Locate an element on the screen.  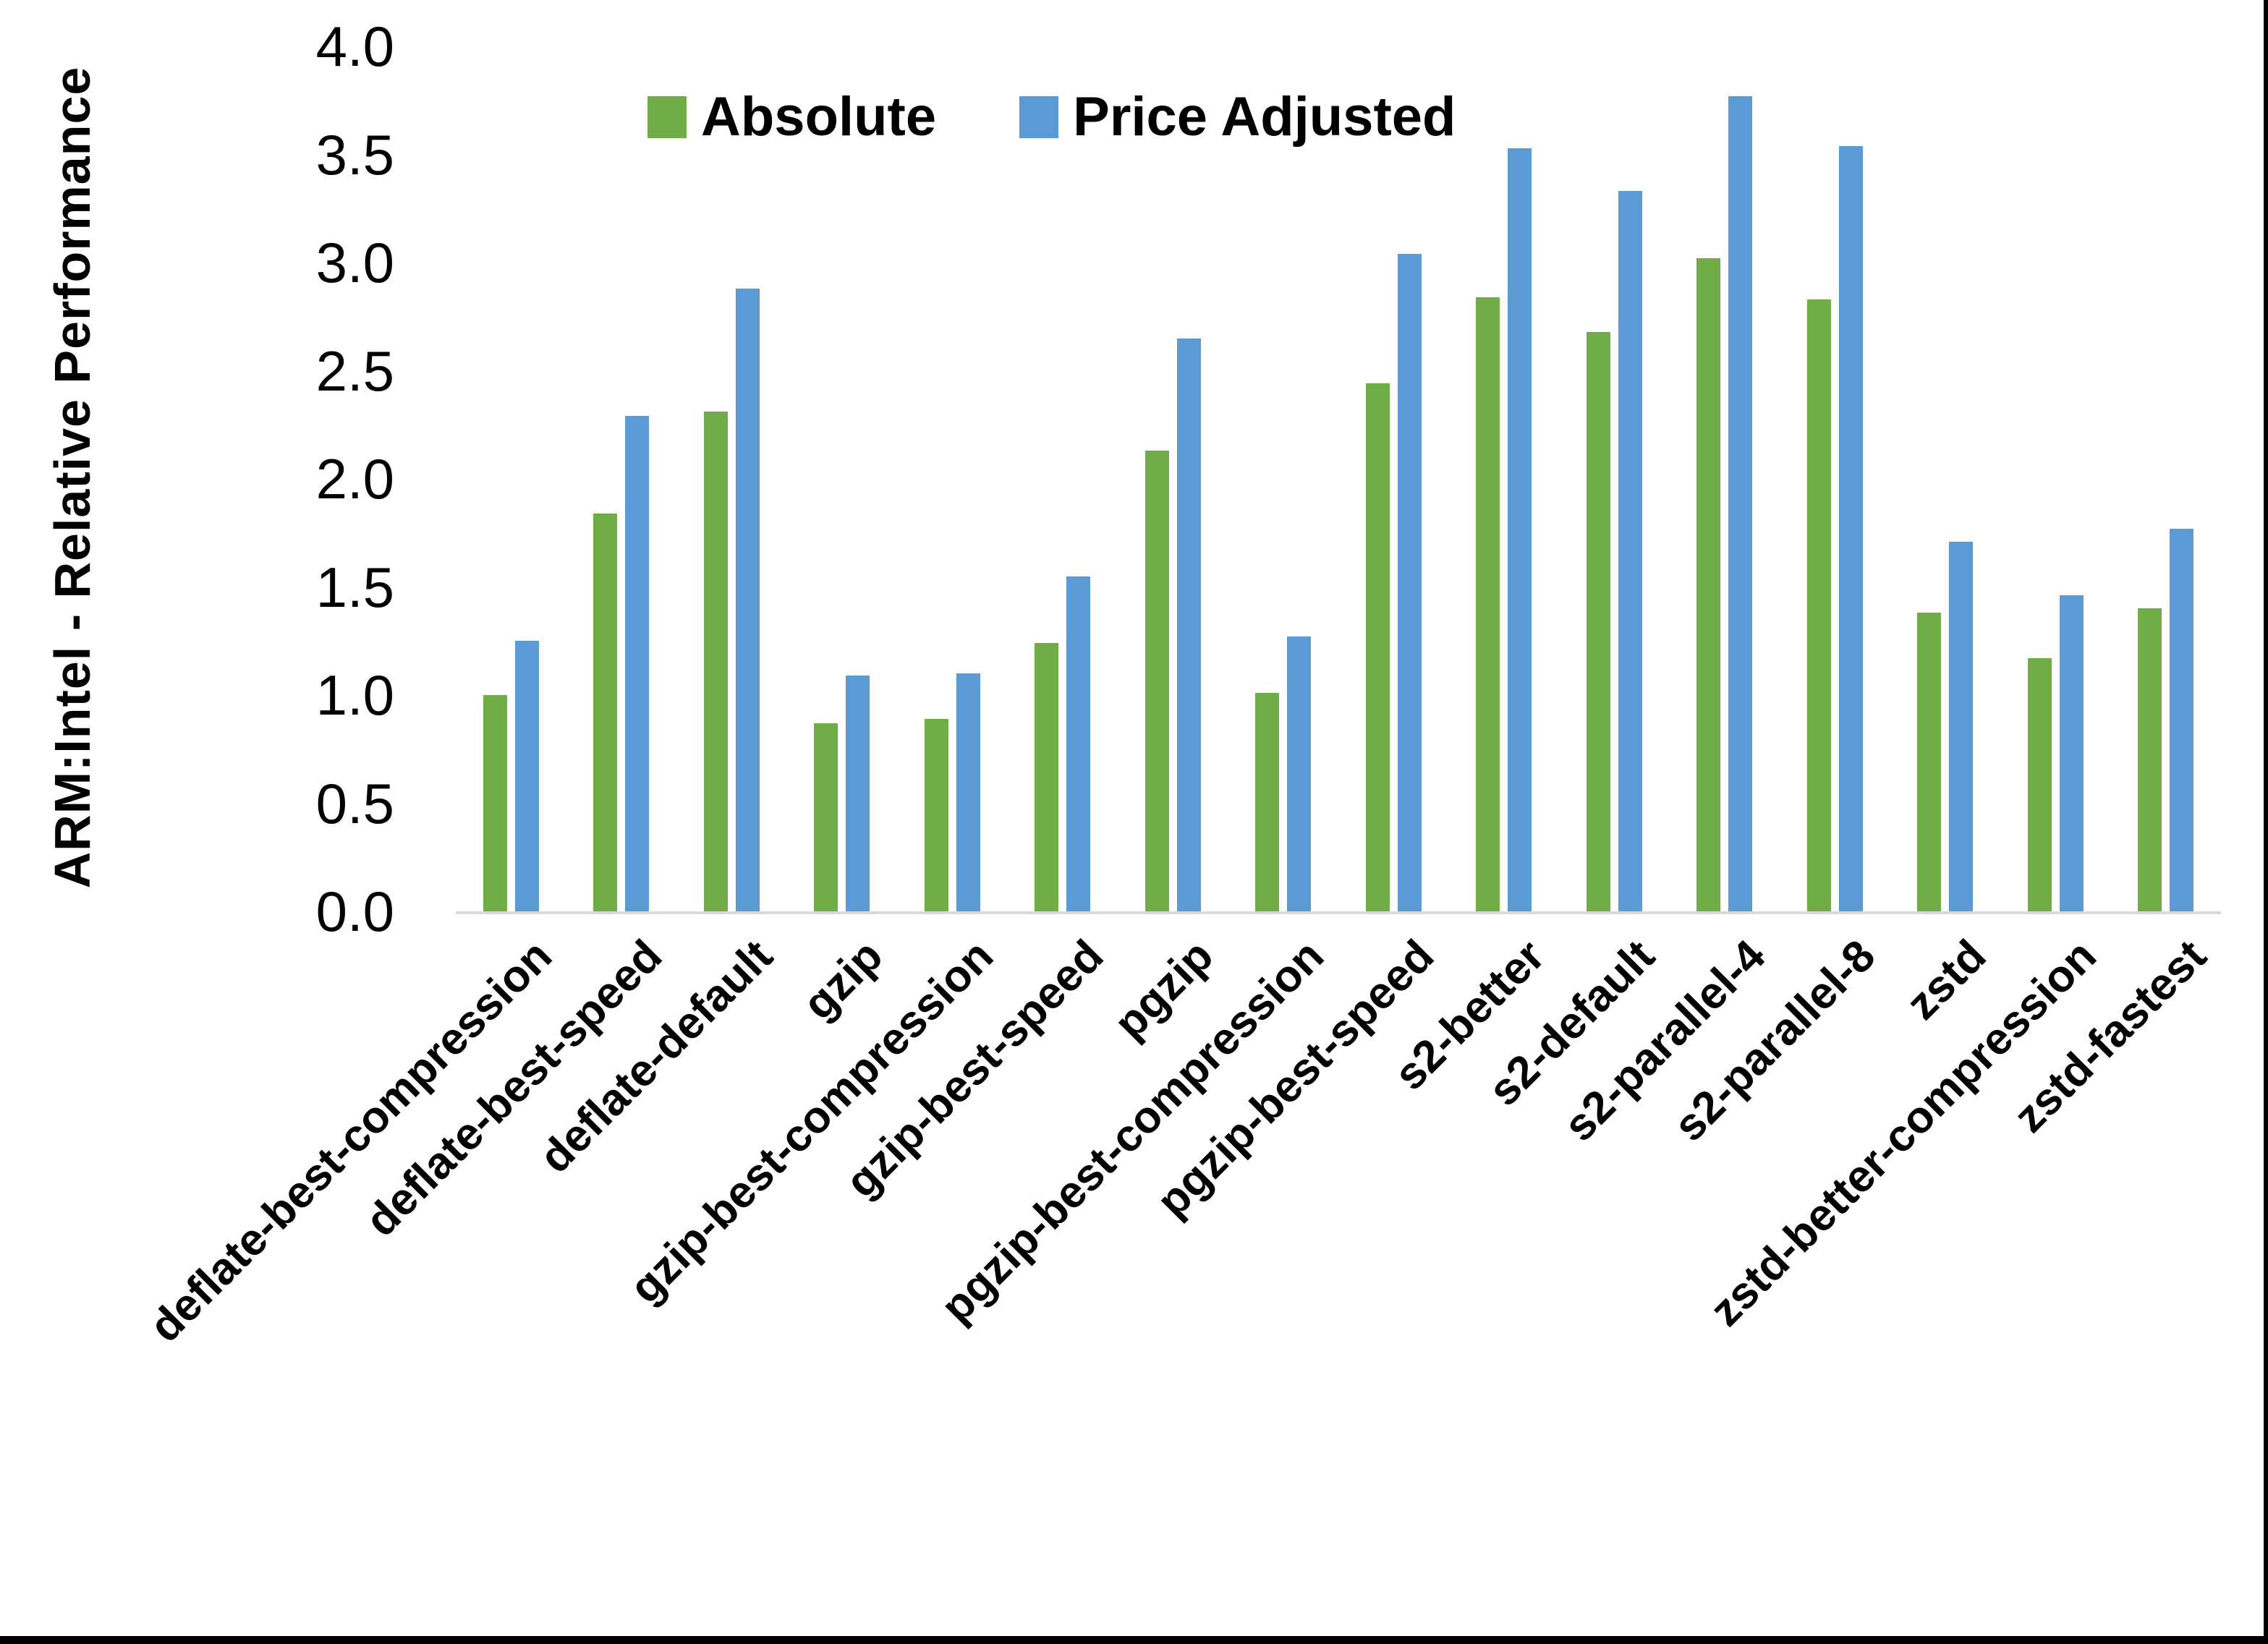
bar-absolute-gzip is located at coordinates (826, 817).